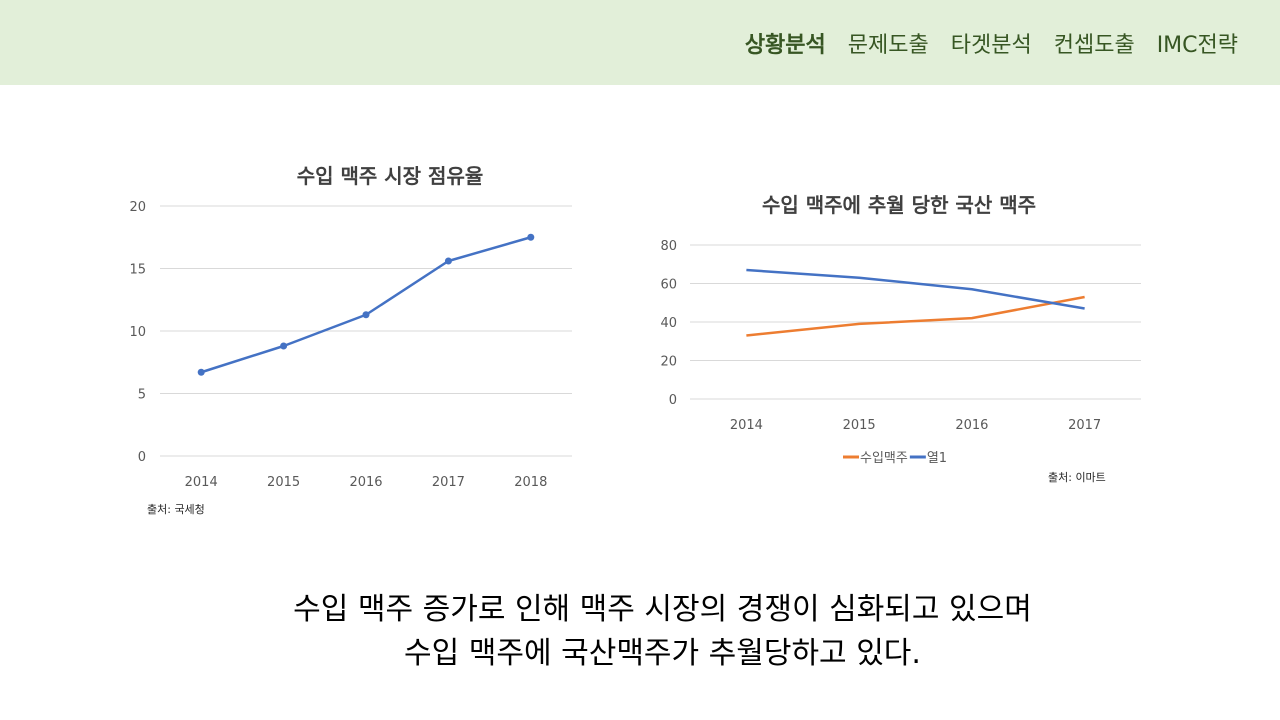 The image size is (1280, 720). I want to click on c1-y-tick-label: 15, so click(137, 270).